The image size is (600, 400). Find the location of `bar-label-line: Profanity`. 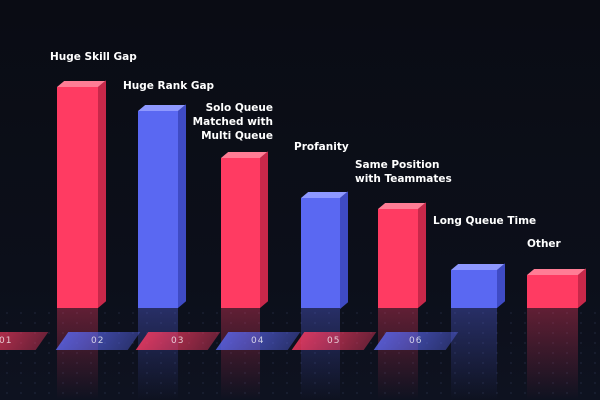

bar-label-line: Profanity is located at coordinates (321, 147).